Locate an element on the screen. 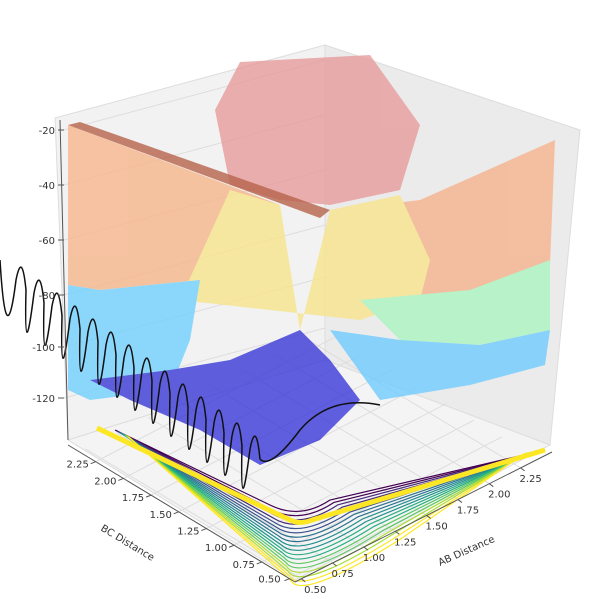 The height and width of the screenshot is (599, 605). x-tick-label: 1.50 is located at coordinates (437, 526).